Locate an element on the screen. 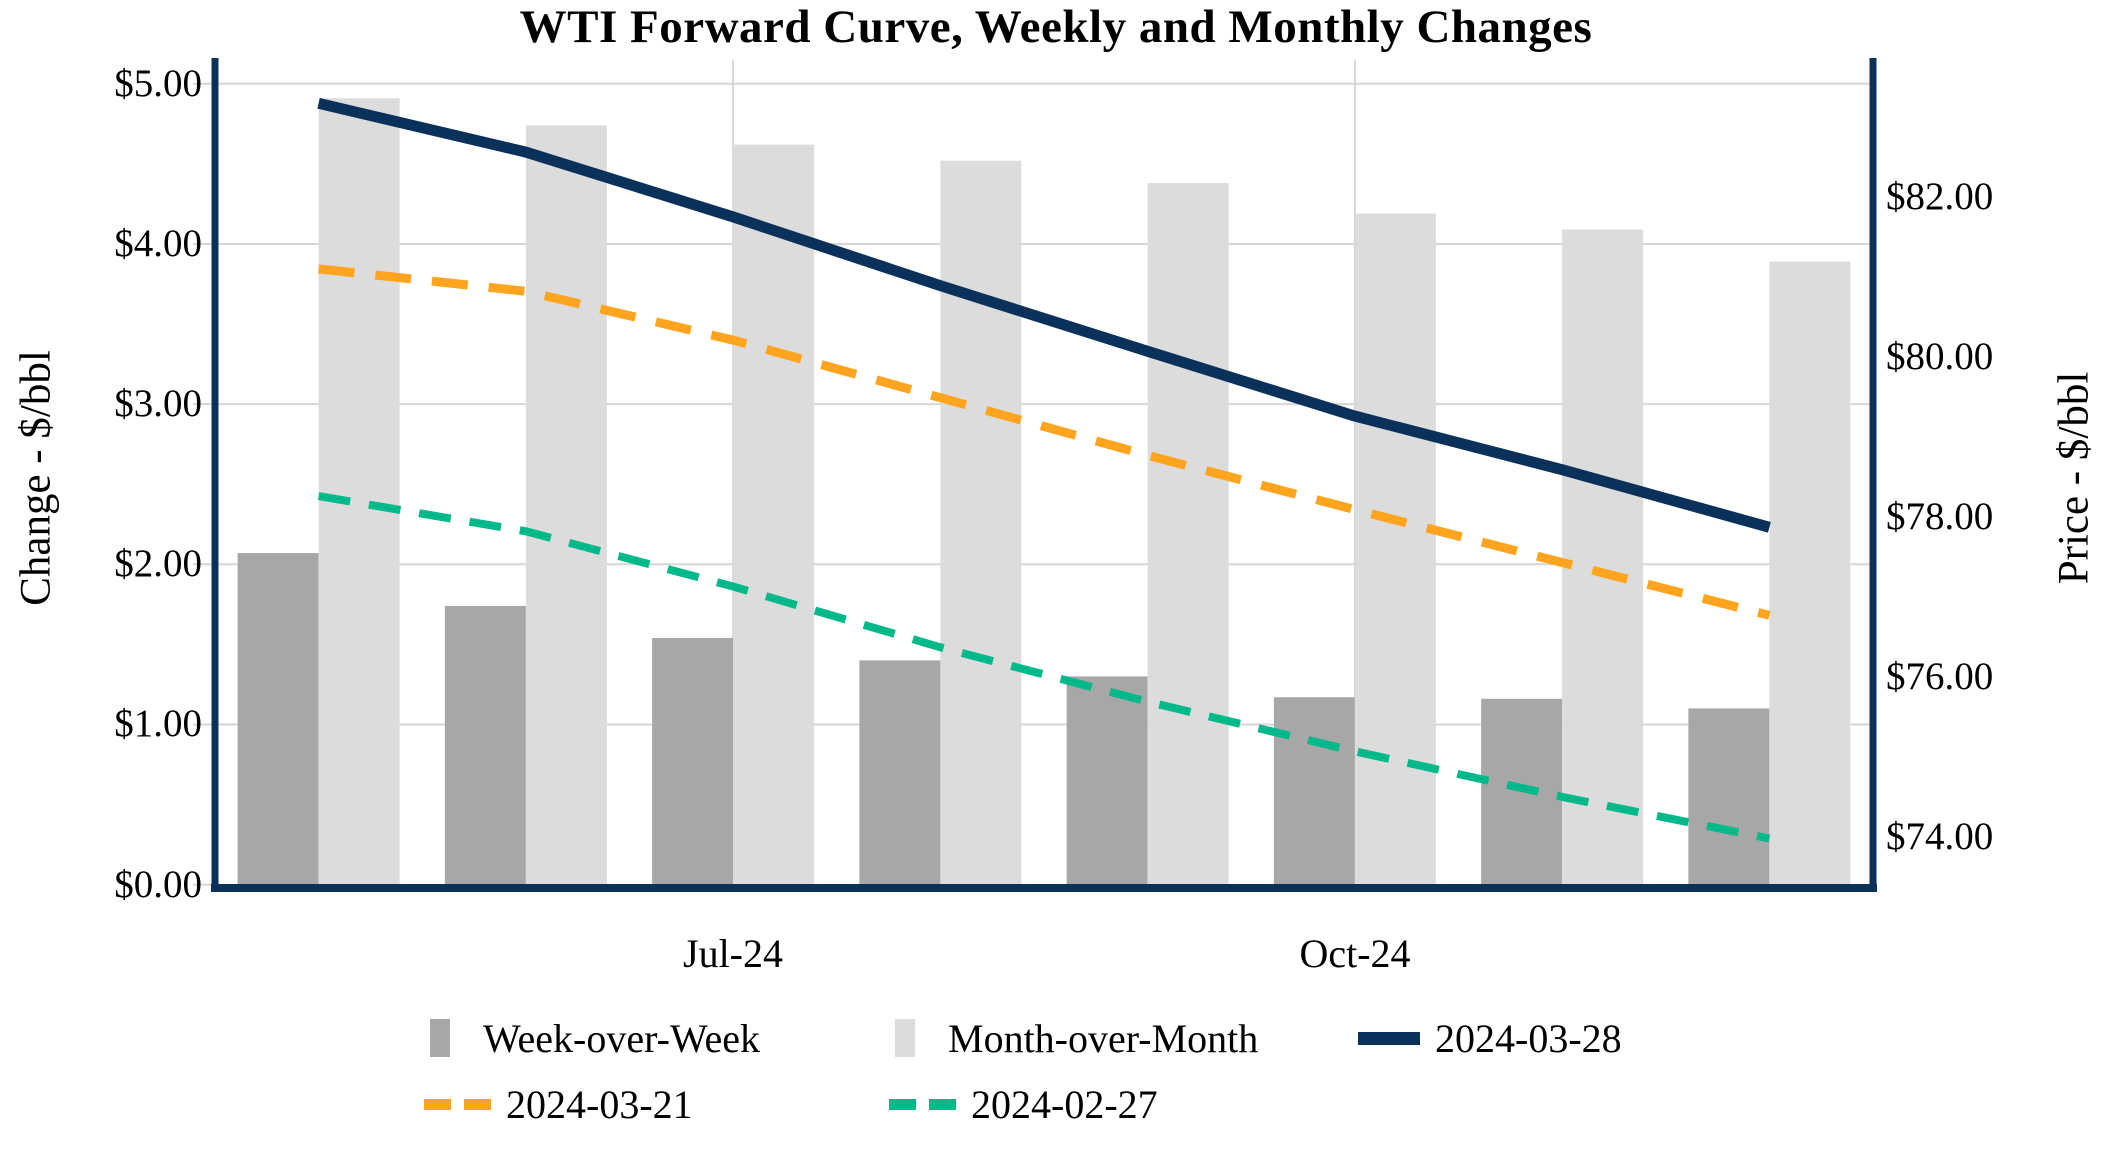 This screenshot has height=1152, width=2112. left-axis-tick-label: $5.00 is located at coordinates (158, 83).